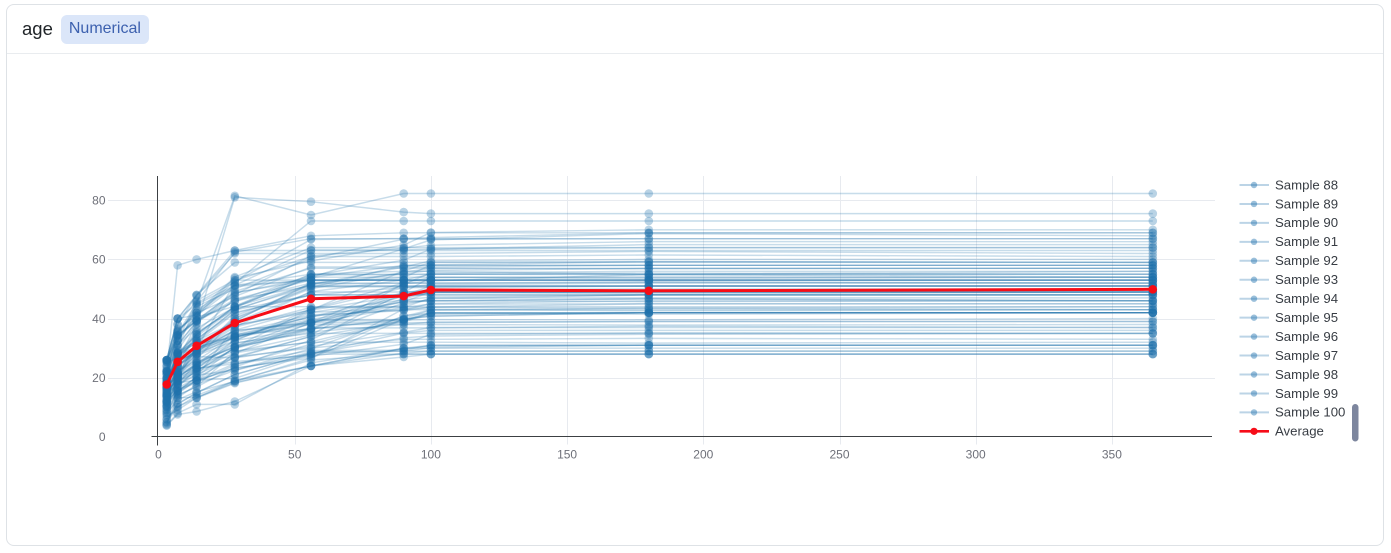 Image resolution: width=1391 pixels, height=553 pixels. Describe the element at coordinates (1306, 355) in the screenshot. I see `svg-text: Sample 97` at that location.